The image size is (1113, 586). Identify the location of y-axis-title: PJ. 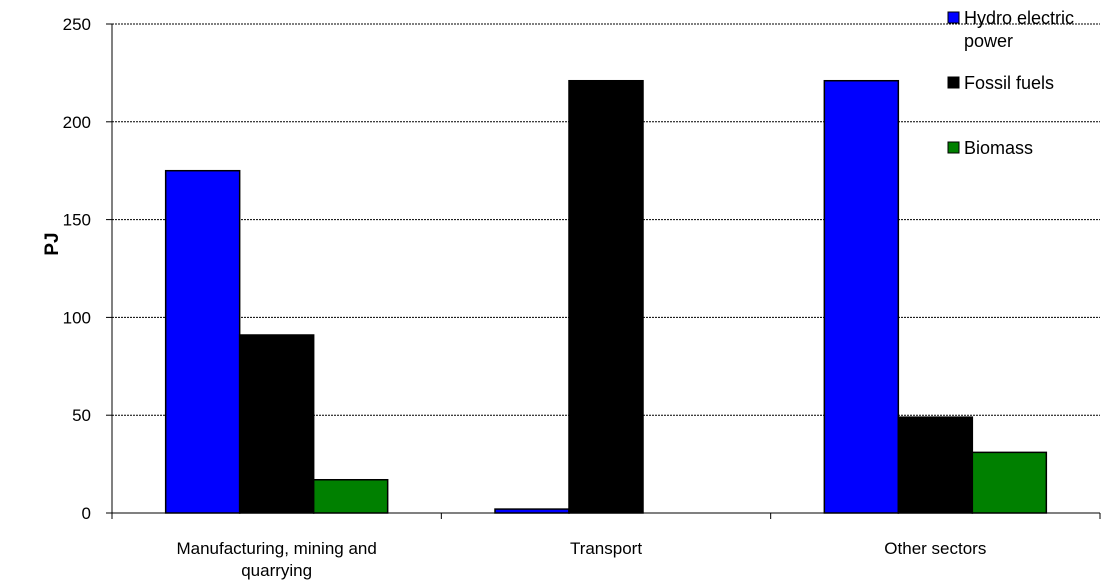
(52, 243).